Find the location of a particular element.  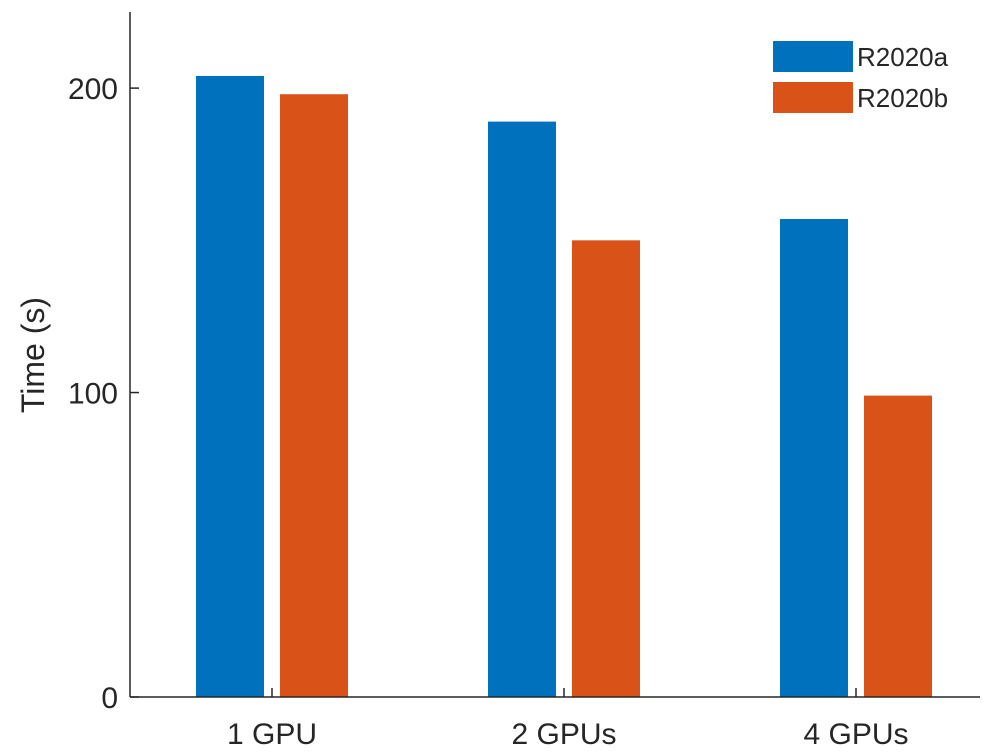

legend-swatch-r2020b is located at coordinates (813, 97).